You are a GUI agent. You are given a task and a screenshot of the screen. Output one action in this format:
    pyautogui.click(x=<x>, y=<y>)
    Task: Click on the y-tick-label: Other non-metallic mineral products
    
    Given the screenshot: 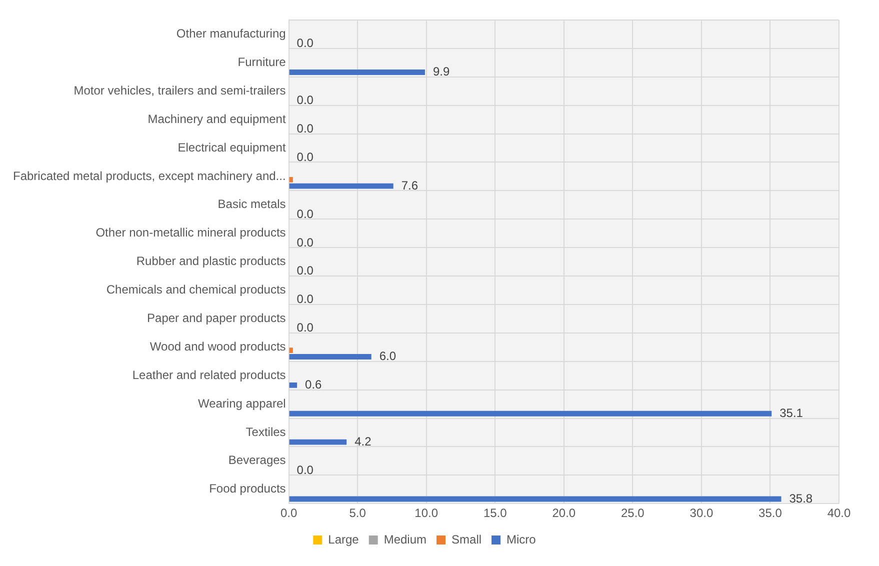 What is the action you would take?
    pyautogui.click(x=191, y=233)
    